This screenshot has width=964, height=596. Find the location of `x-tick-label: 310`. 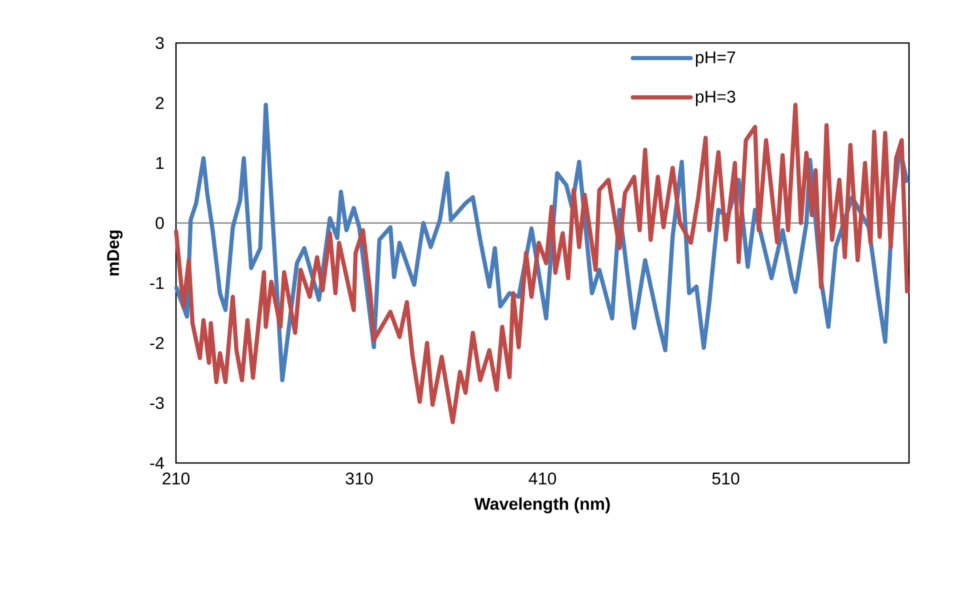

x-tick-label: 310 is located at coordinates (359, 478).